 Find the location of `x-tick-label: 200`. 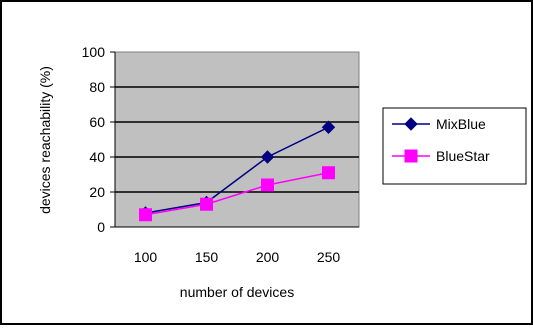

x-tick-label: 200 is located at coordinates (268, 257).